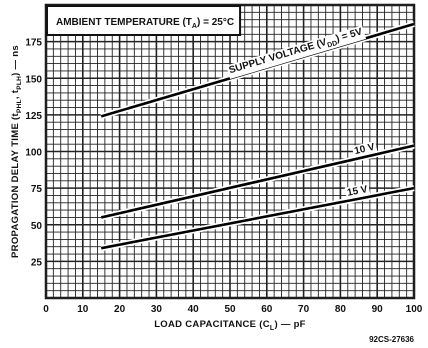 The image size is (428, 348). What do you see at coordinates (15, 94) in the screenshot?
I see `y-title-mid: , t` at bounding box center [15, 94].